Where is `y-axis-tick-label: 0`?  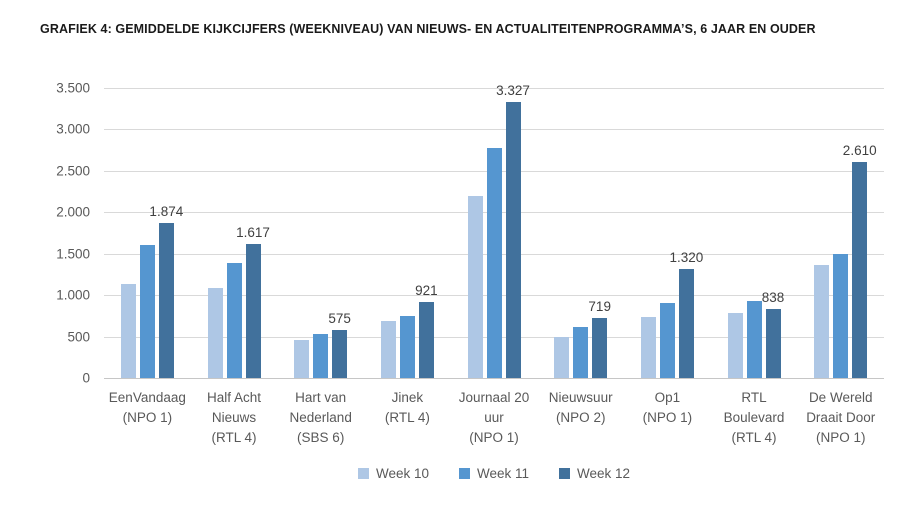 y-axis-tick-label: 0 is located at coordinates (86, 378).